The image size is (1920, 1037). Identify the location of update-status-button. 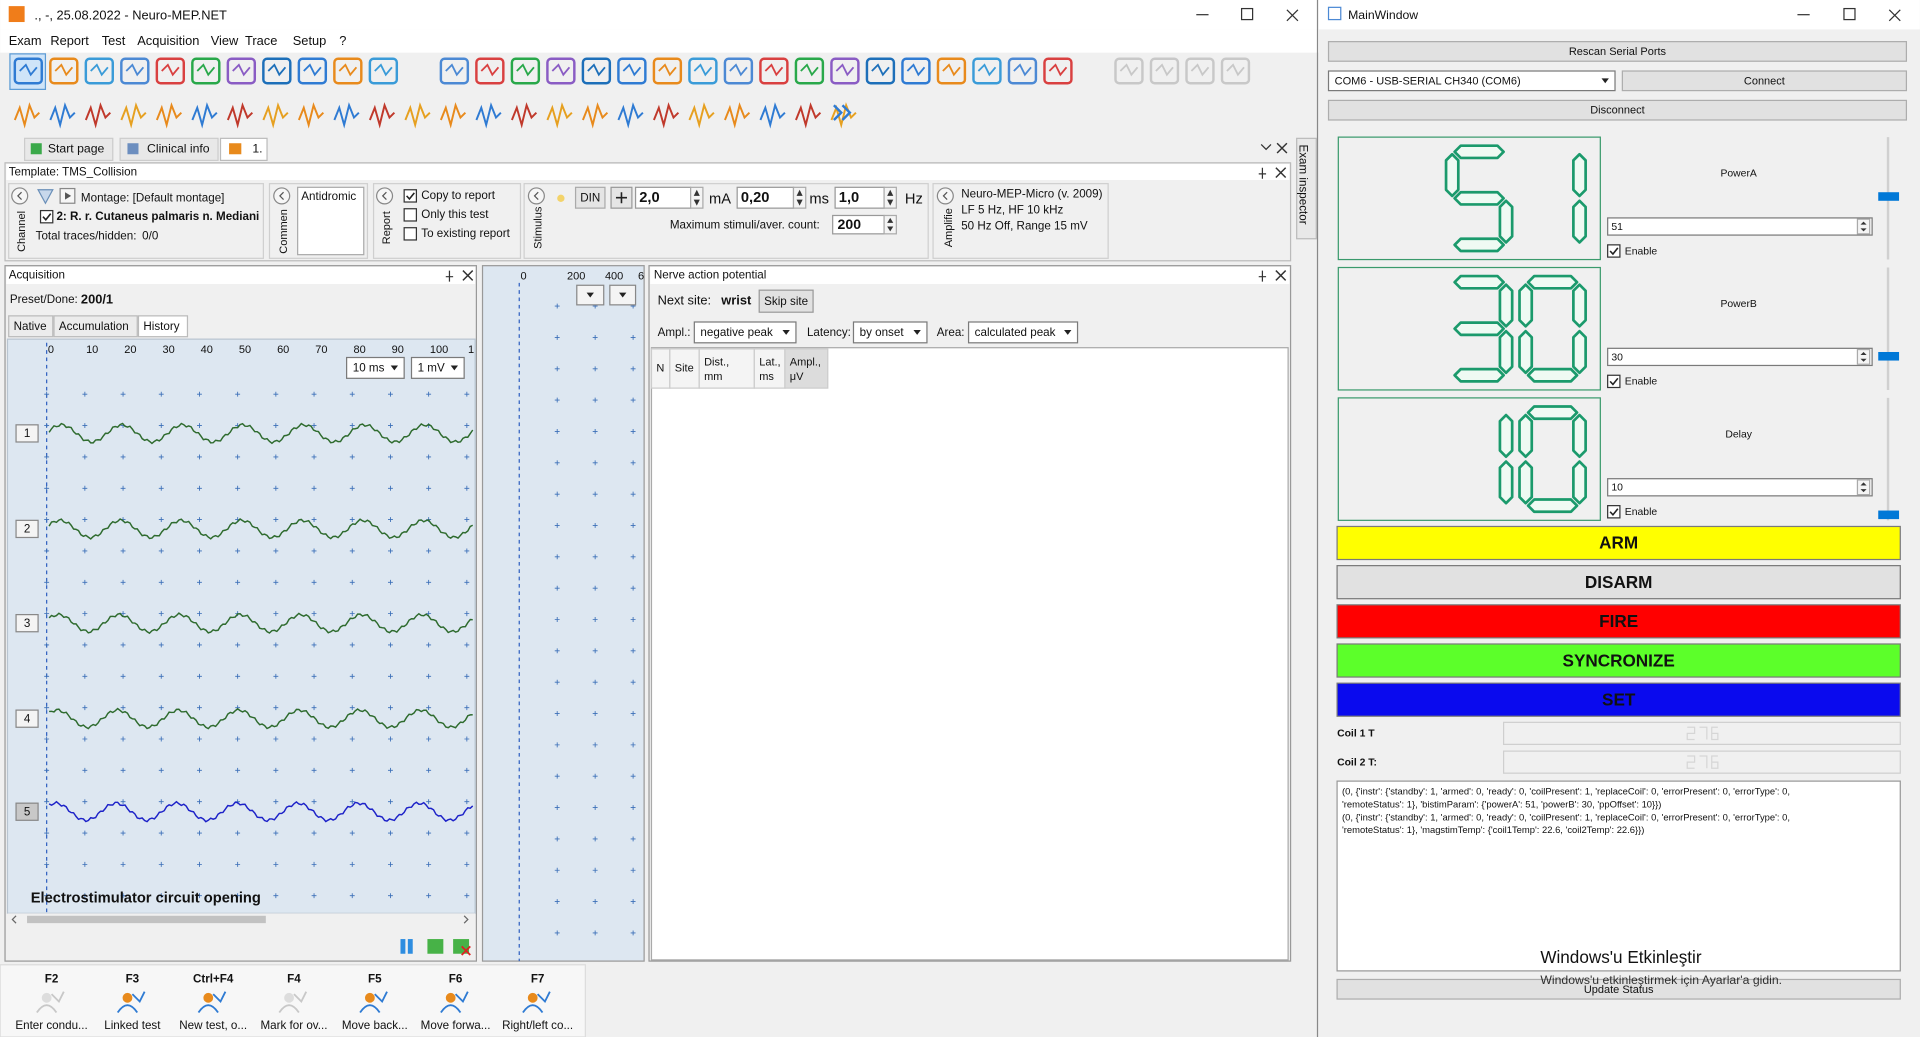
(1618, 989).